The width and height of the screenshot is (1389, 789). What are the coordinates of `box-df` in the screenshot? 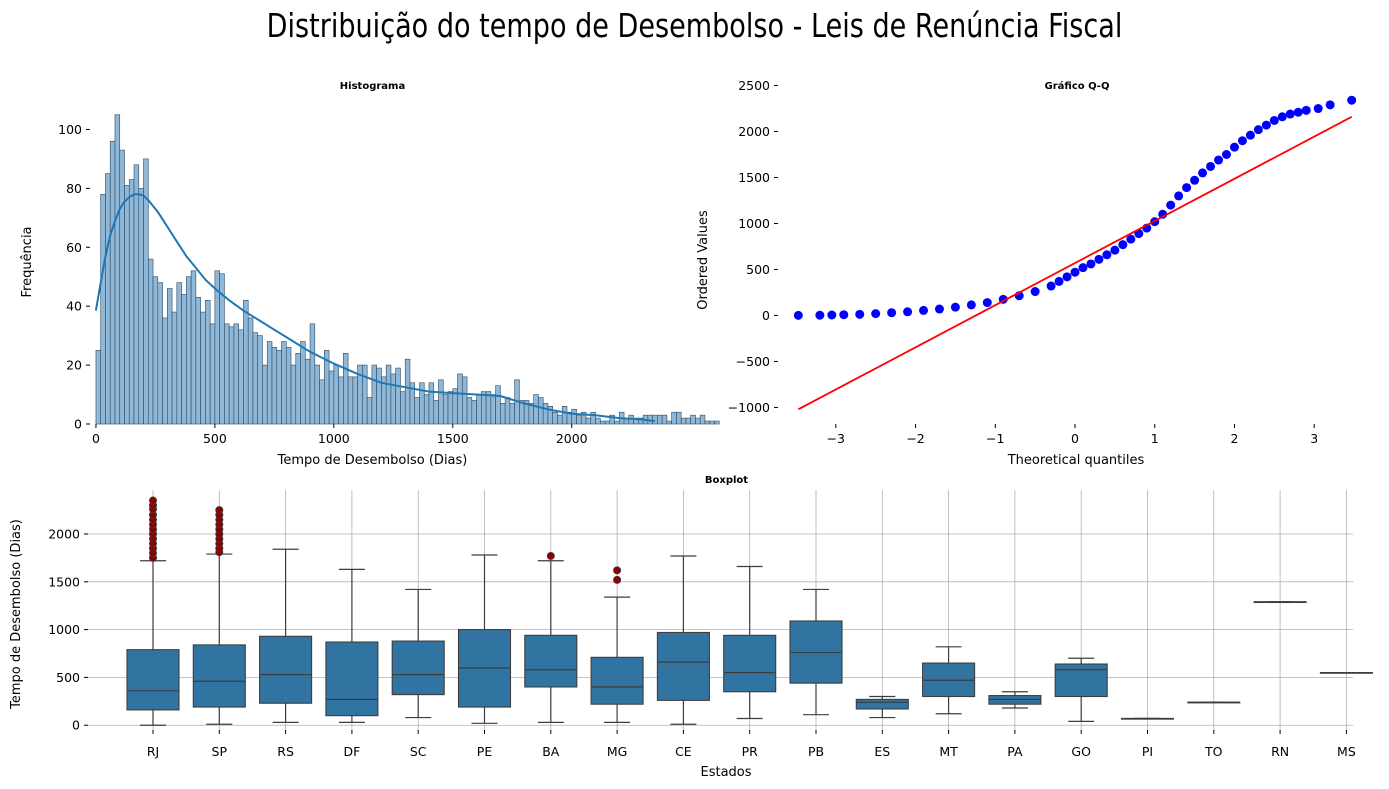 It's located at (352, 645).